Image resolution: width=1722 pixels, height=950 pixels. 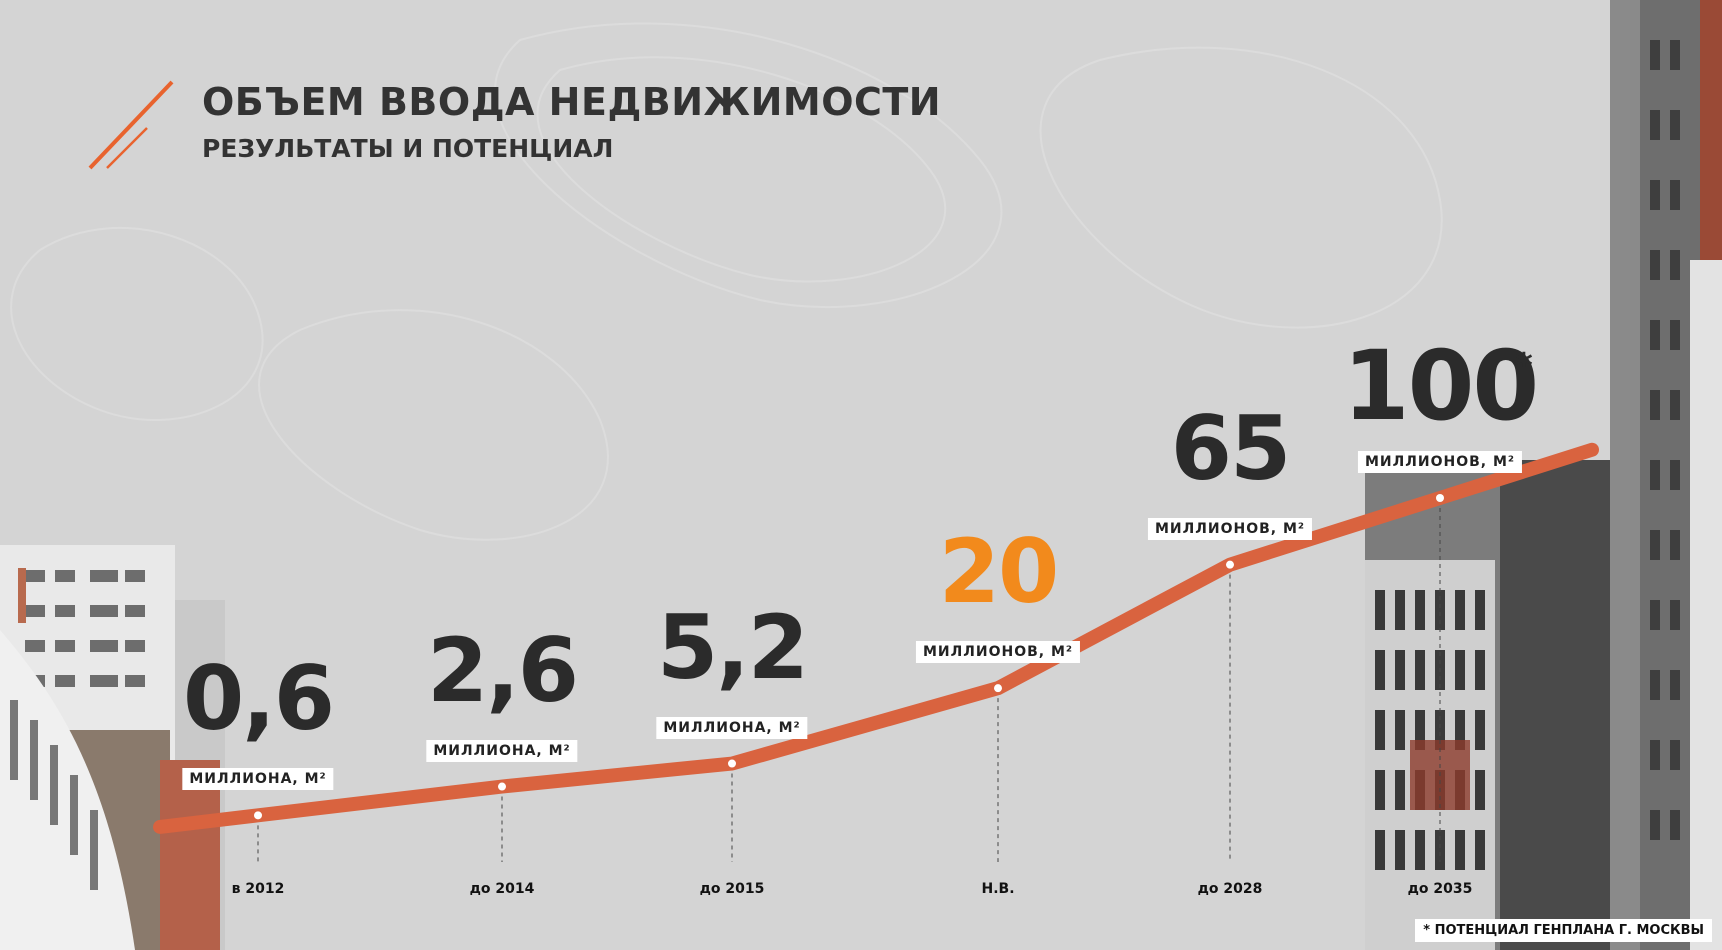 I want to click on data-value-label: 100, so click(x=1440, y=386).